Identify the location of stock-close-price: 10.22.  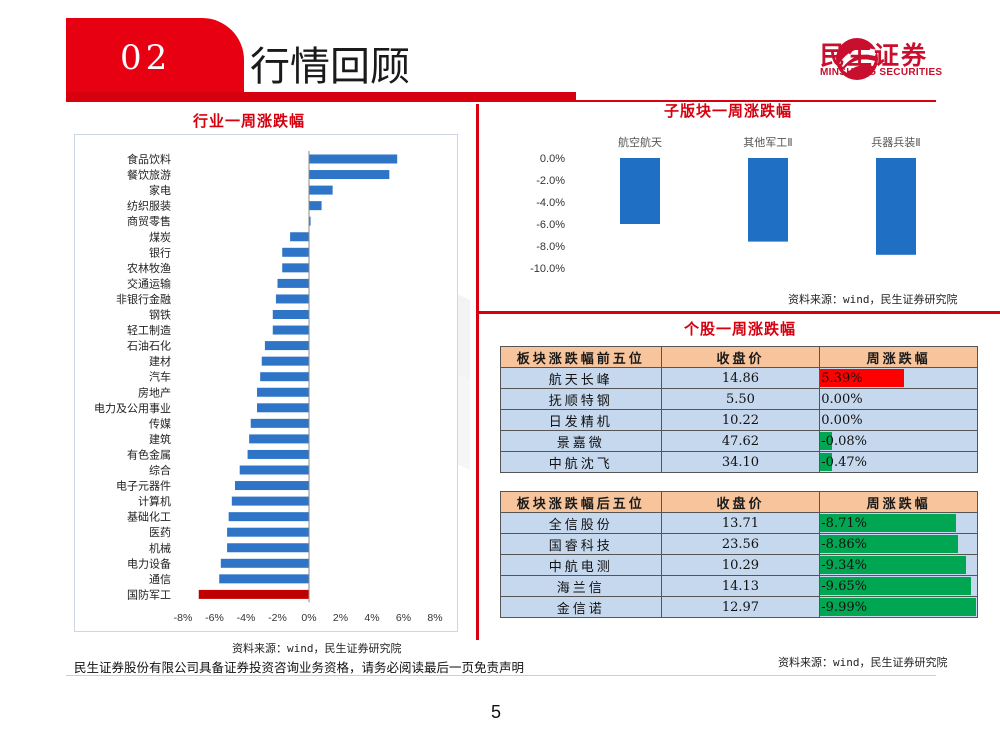
(740, 420).